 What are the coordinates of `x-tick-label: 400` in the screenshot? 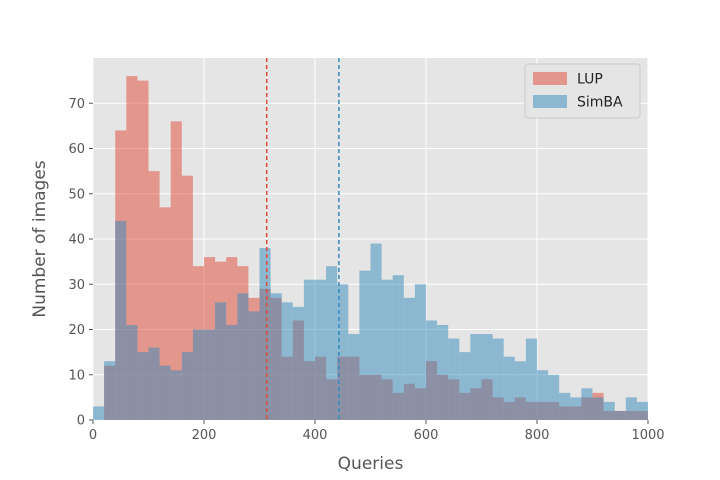 It's located at (315, 435).